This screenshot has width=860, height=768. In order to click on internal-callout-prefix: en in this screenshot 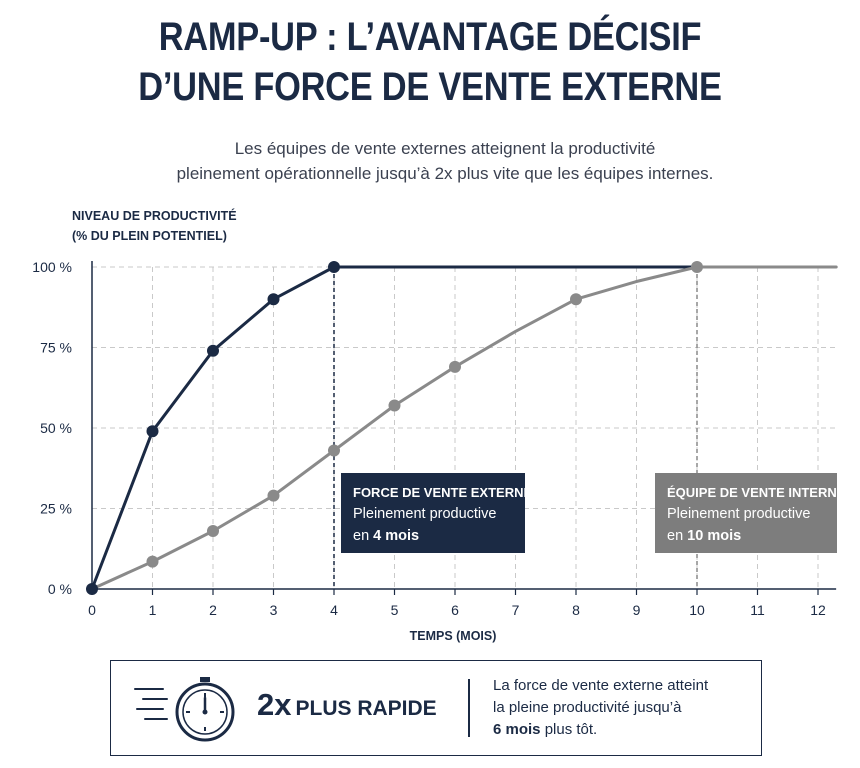, I will do `click(677, 536)`.